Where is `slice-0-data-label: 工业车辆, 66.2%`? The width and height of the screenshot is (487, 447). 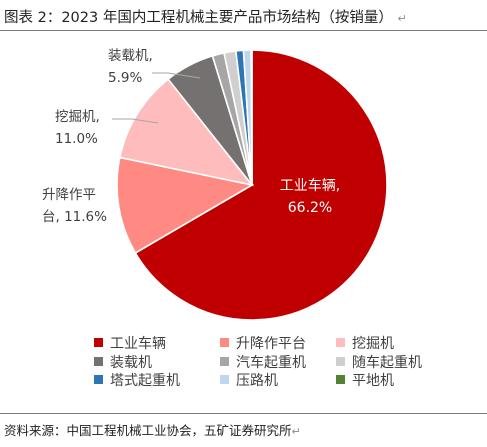 slice-0-data-label: 工业车辆, 66.2% is located at coordinates (310, 196).